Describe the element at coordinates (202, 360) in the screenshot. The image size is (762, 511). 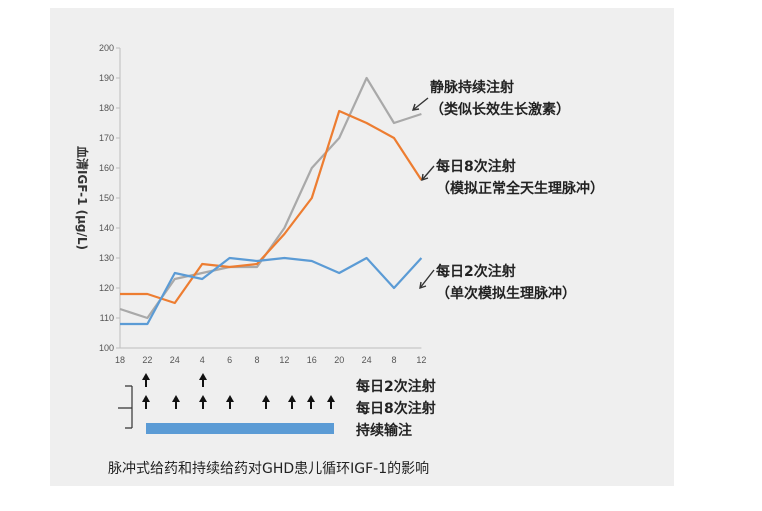
I see `x-tick-label: 4` at that location.